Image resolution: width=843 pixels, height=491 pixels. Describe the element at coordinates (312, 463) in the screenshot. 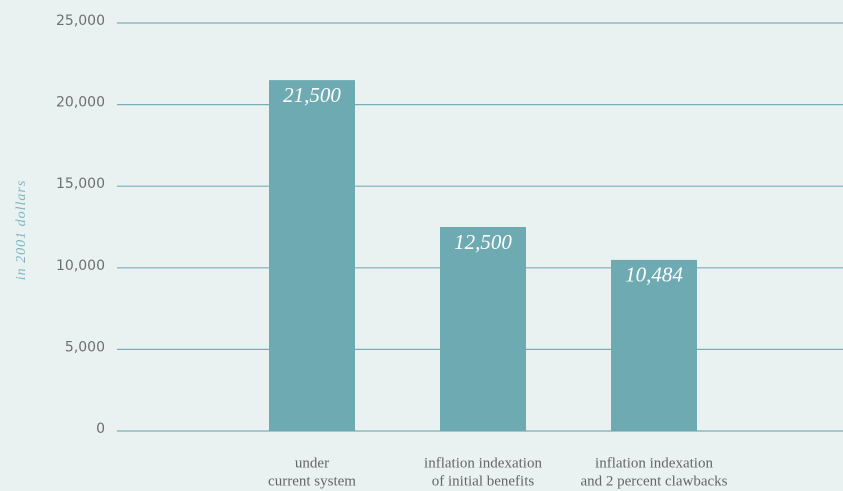

I see `x-tick-label: under` at that location.